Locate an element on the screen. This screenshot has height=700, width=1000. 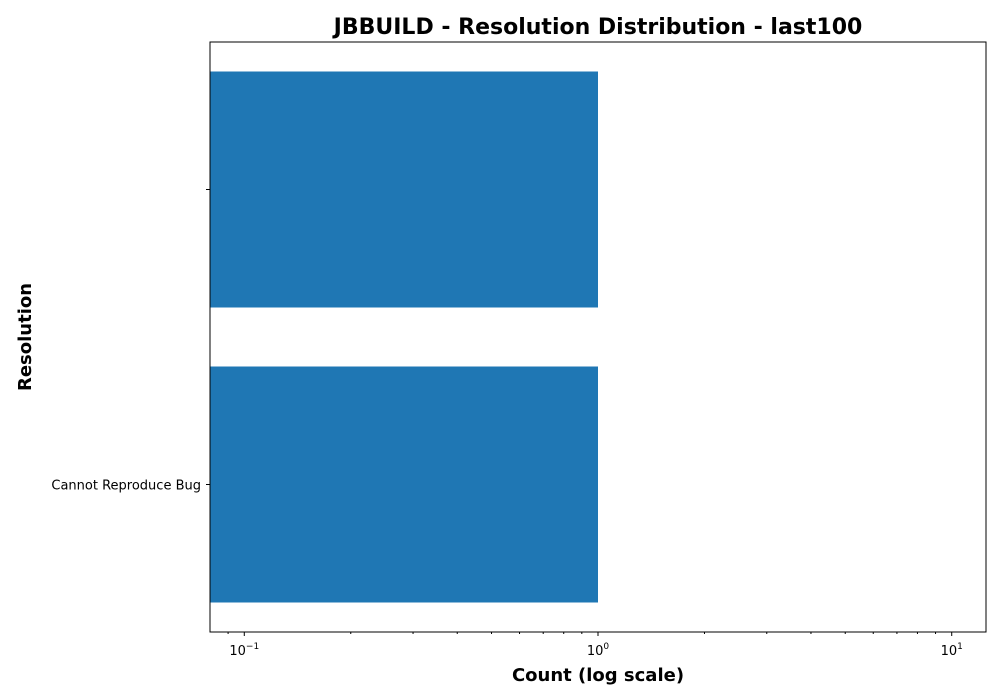
x-axis-label: Count (log scale) is located at coordinates (598, 675).